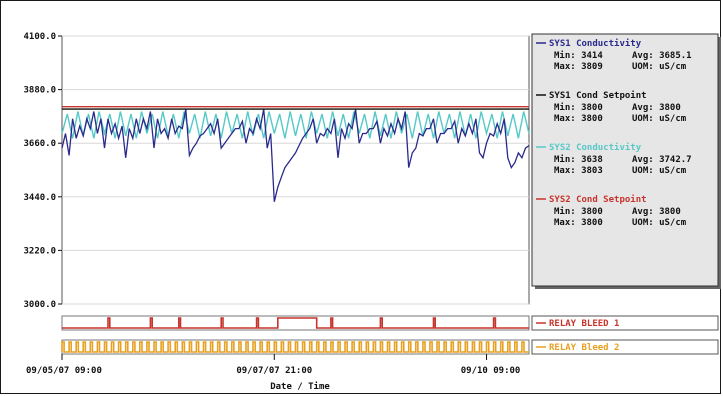 The image size is (723, 396). What do you see at coordinates (578, 67) in the screenshot?
I see `legend-stat: Max: 3809` at bounding box center [578, 67].